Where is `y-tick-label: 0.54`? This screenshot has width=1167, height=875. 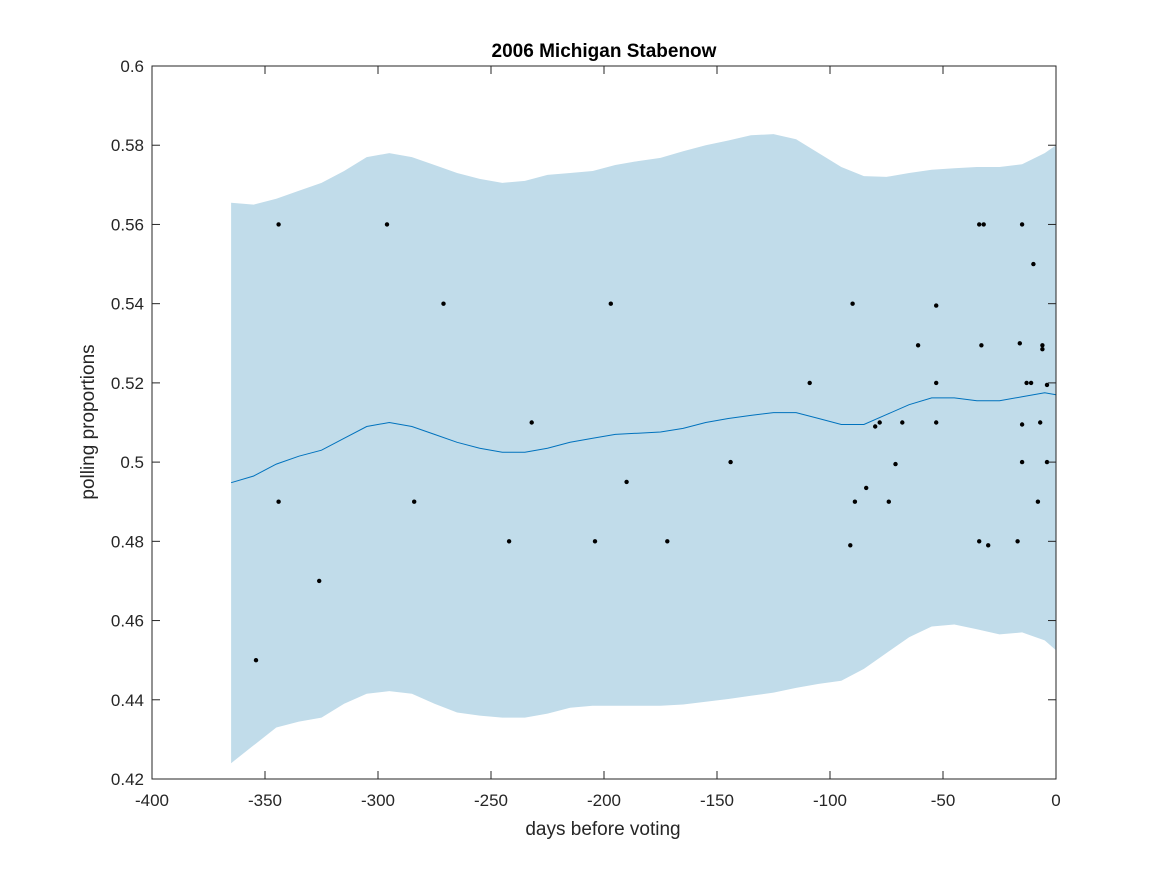 y-tick-label: 0.54 is located at coordinates (127, 304).